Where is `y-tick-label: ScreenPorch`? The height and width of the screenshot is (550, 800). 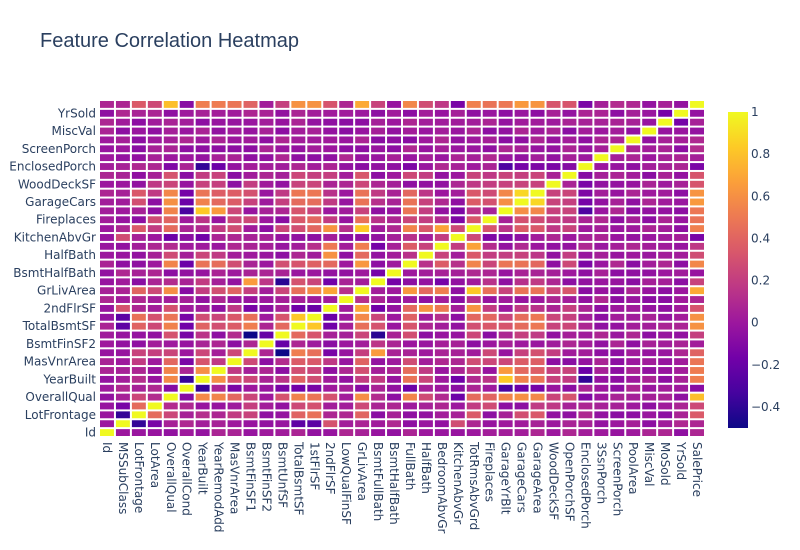 y-tick-label: ScreenPorch is located at coordinates (59, 149).